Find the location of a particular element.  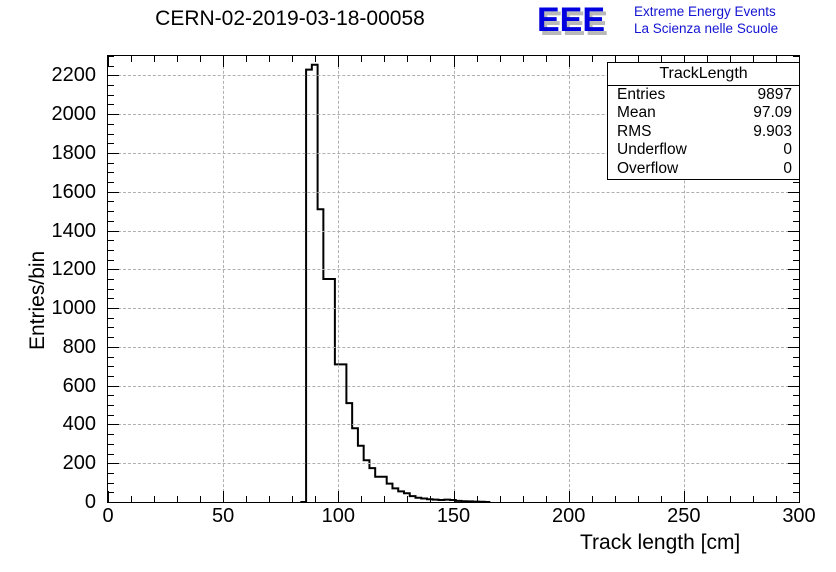

y-tick-label: 1000 is located at coordinates (74, 308).